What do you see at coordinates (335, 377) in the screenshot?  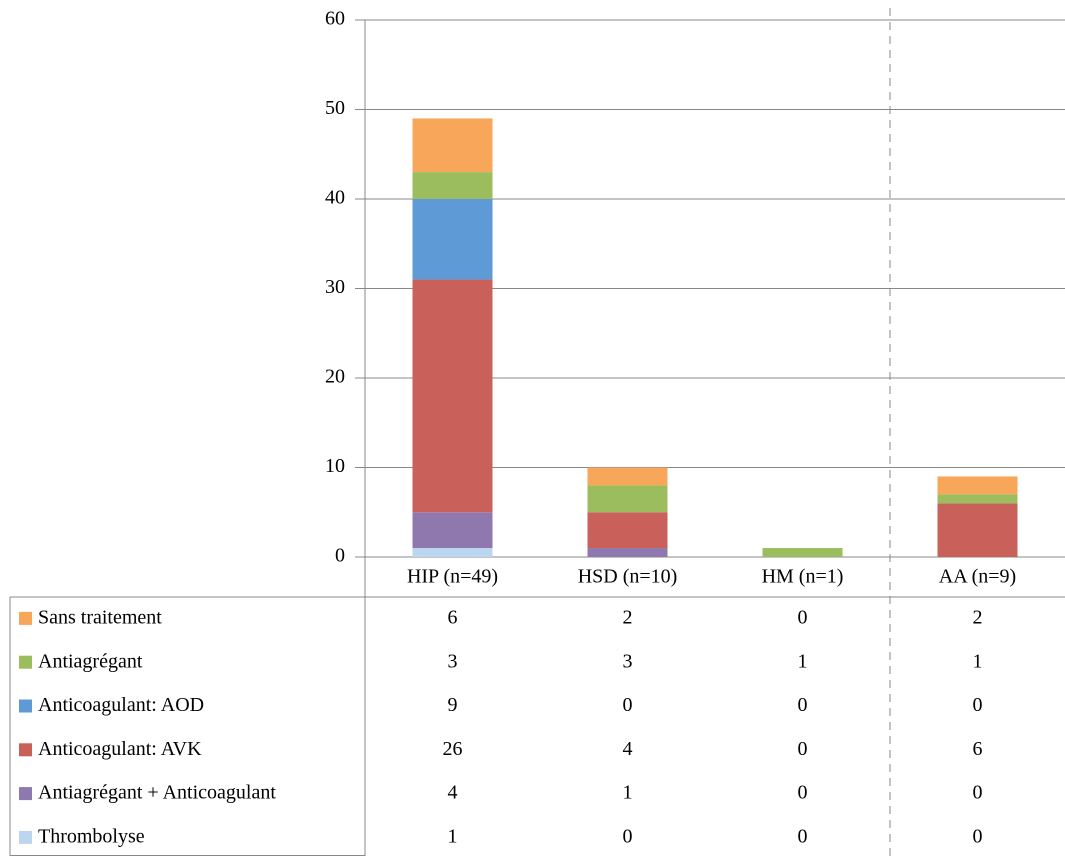 I see `y-tick-label: 20` at bounding box center [335, 377].